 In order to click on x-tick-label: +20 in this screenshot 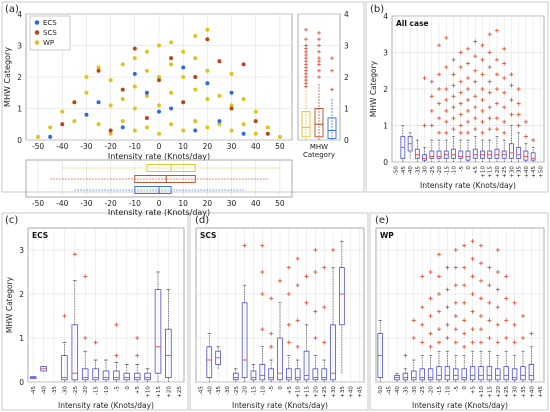, I will do `click(499, 392)`.